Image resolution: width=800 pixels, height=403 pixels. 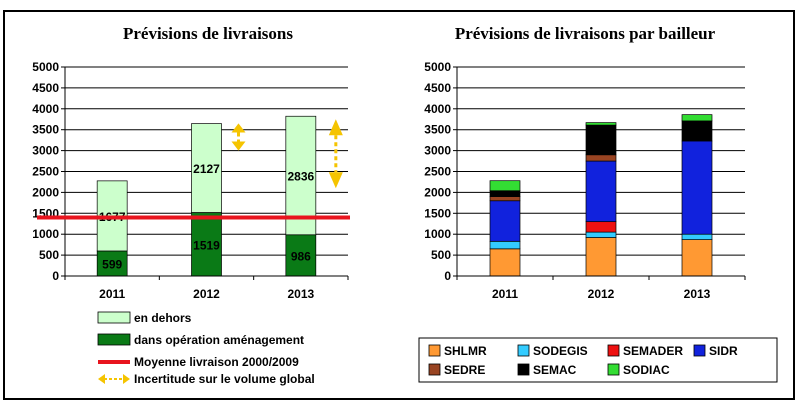 I want to click on chart-left-title: Prévisions de livraisons, so click(x=208, y=33).